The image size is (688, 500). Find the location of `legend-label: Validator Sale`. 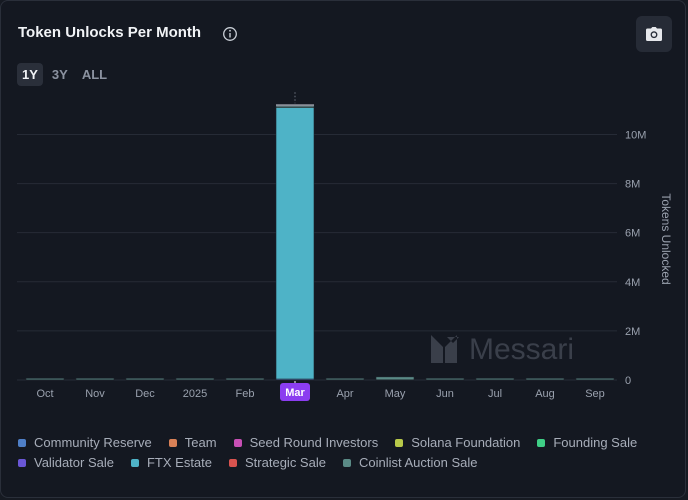

legend-label: Validator Sale is located at coordinates (74, 462).